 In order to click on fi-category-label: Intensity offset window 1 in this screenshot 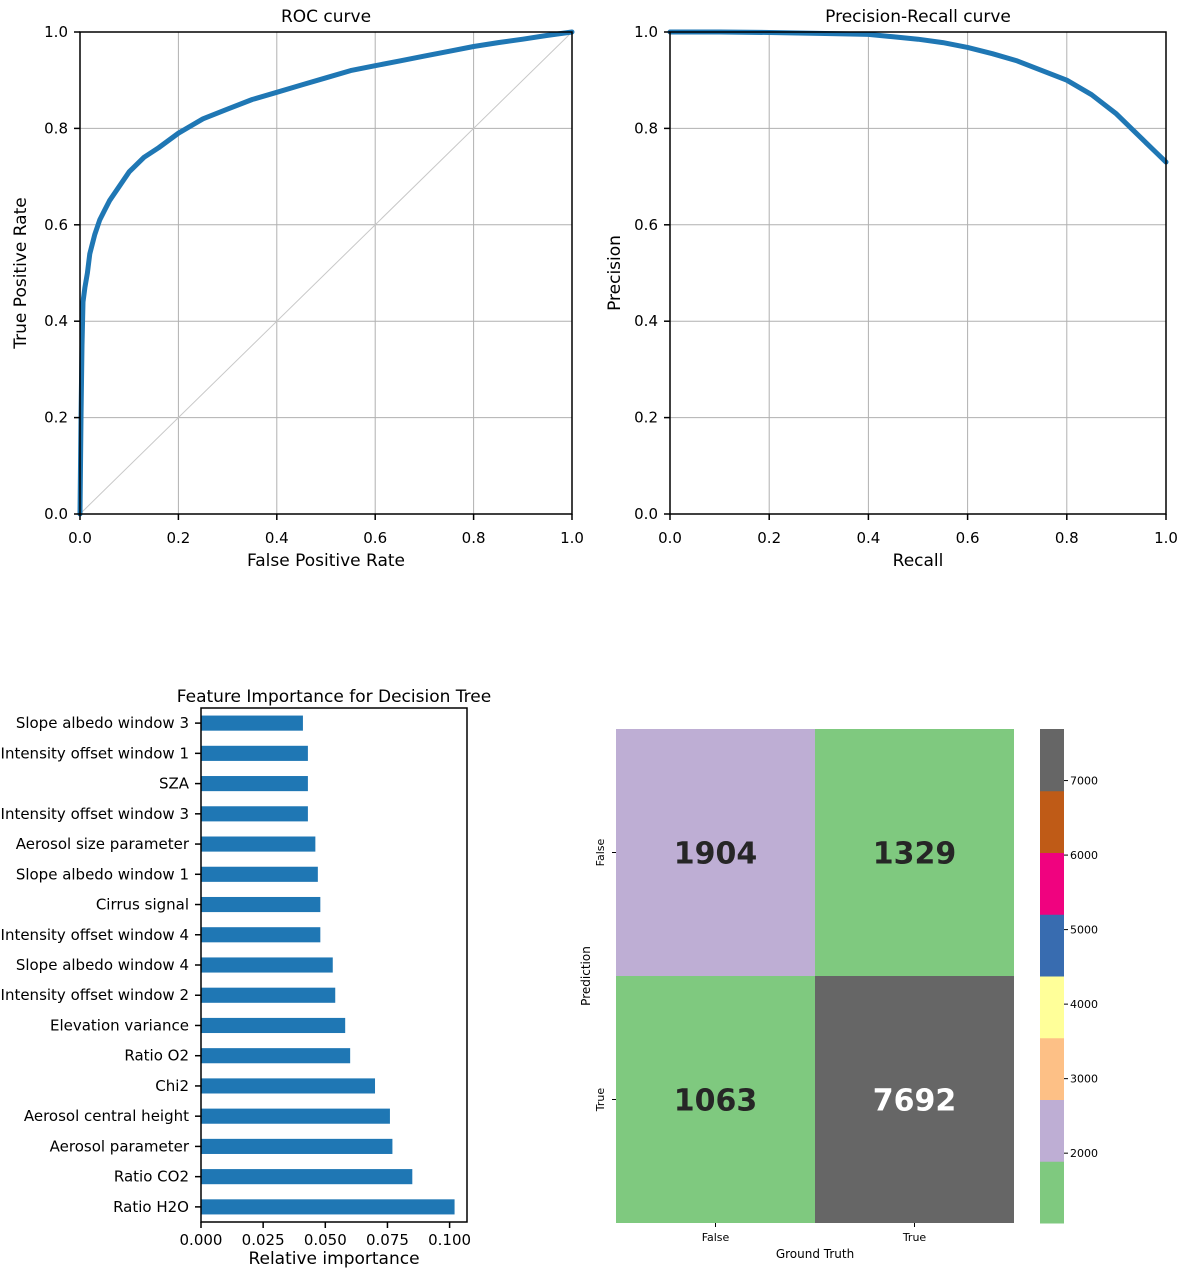, I will do `click(95, 753)`.